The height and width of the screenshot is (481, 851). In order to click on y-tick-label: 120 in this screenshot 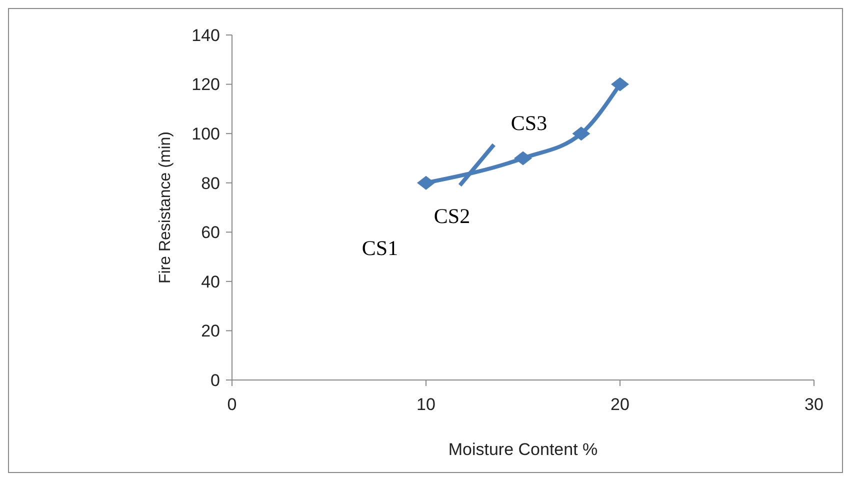, I will do `click(206, 84)`.